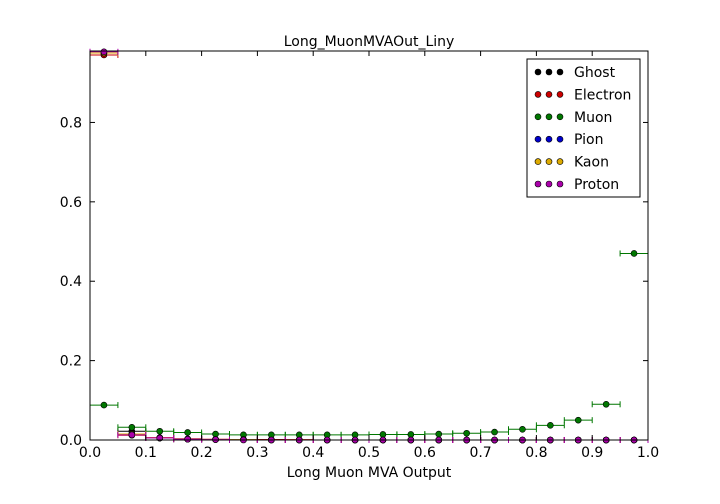  What do you see at coordinates (592, 453) in the screenshot?
I see `x-tick-label: 0.9` at bounding box center [592, 453].